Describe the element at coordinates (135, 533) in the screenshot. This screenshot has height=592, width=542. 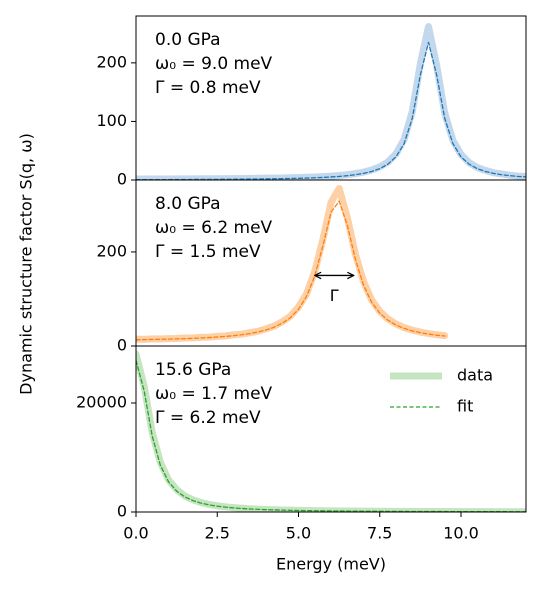
I see `x-tick-label: 0.0` at that location.